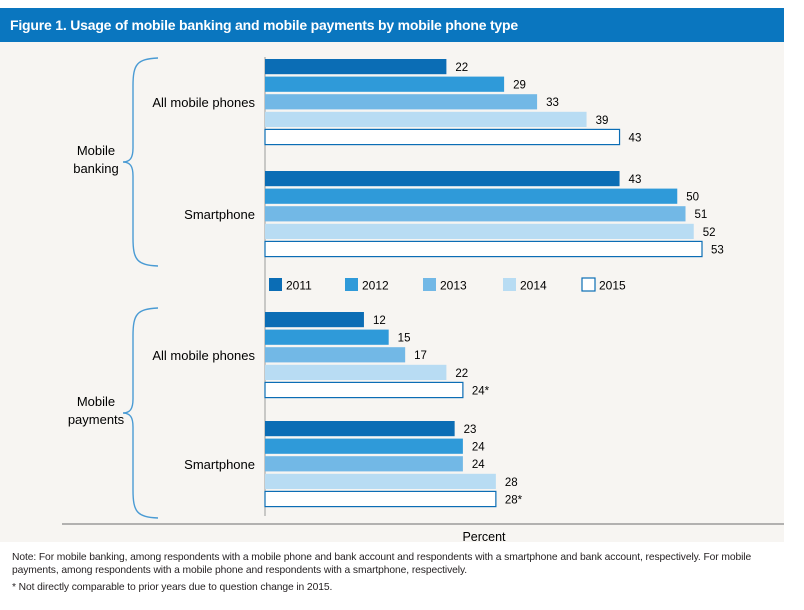  What do you see at coordinates (375, 286) in the screenshot?
I see `legend-label-2012: 2012` at bounding box center [375, 286].